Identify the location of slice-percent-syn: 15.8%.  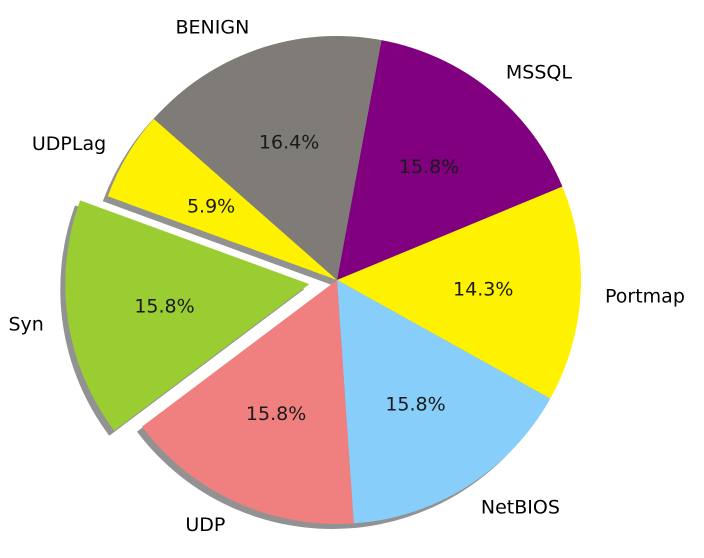
(164, 307).